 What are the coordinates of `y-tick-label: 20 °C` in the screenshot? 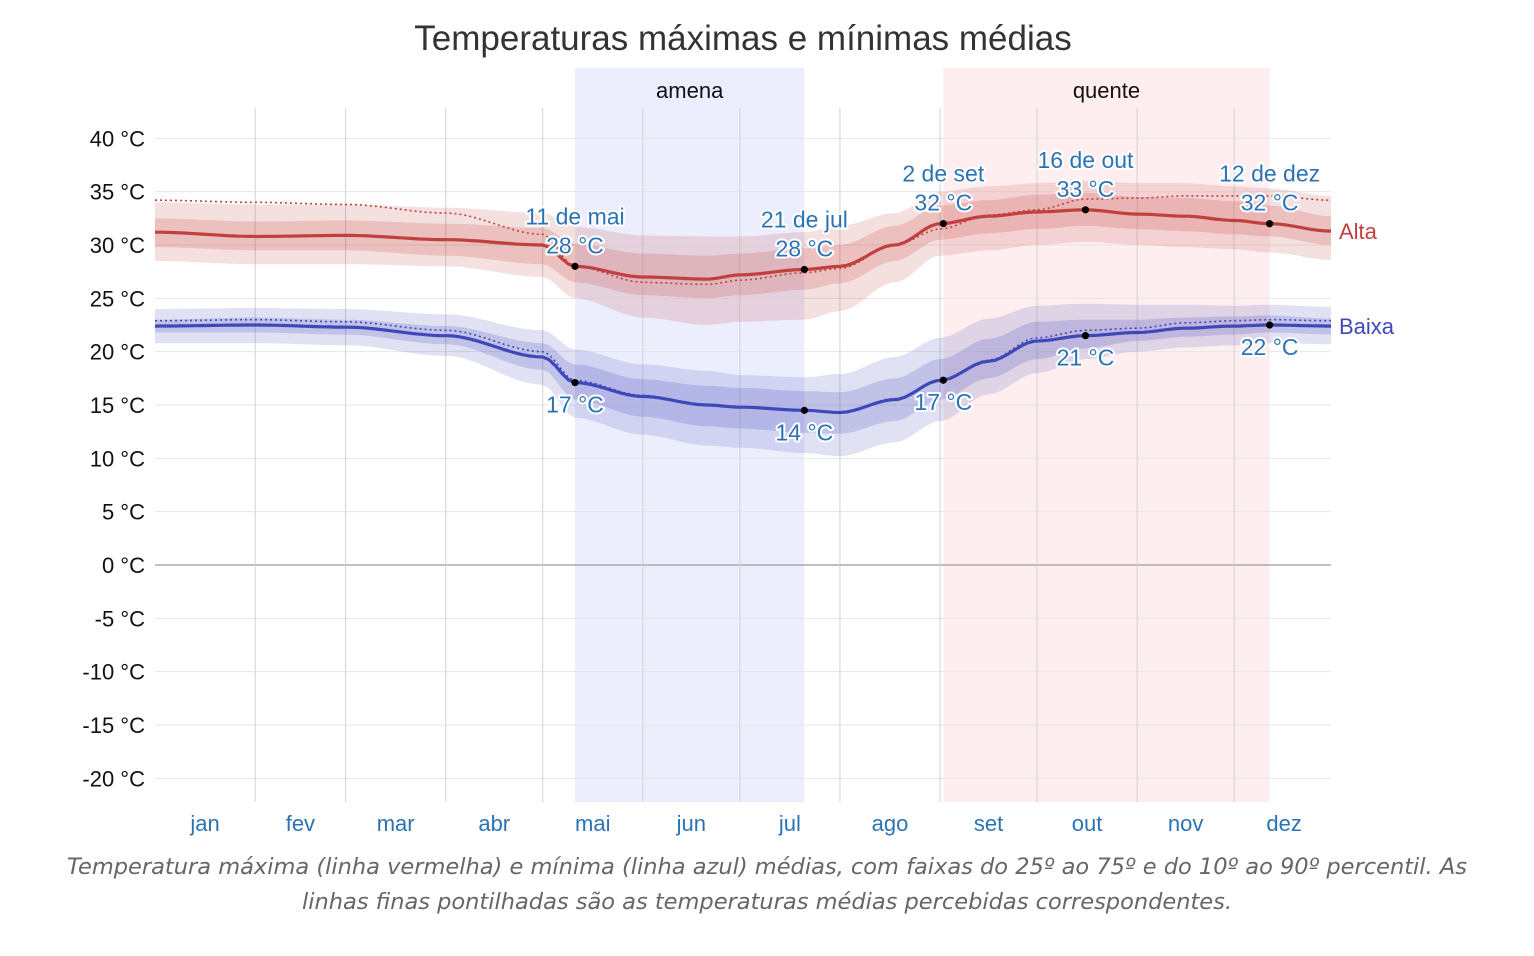 It's located at (117, 352).